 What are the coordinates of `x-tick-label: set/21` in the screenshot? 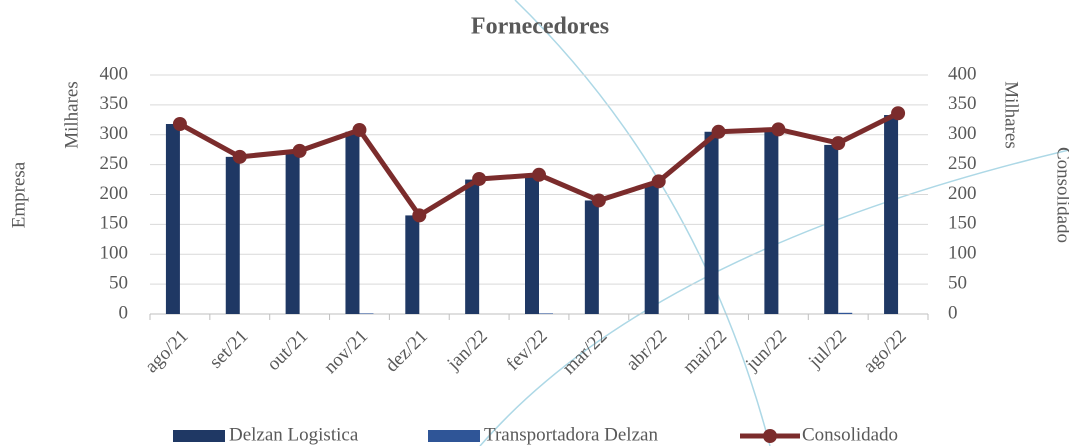 It's located at (228, 349).